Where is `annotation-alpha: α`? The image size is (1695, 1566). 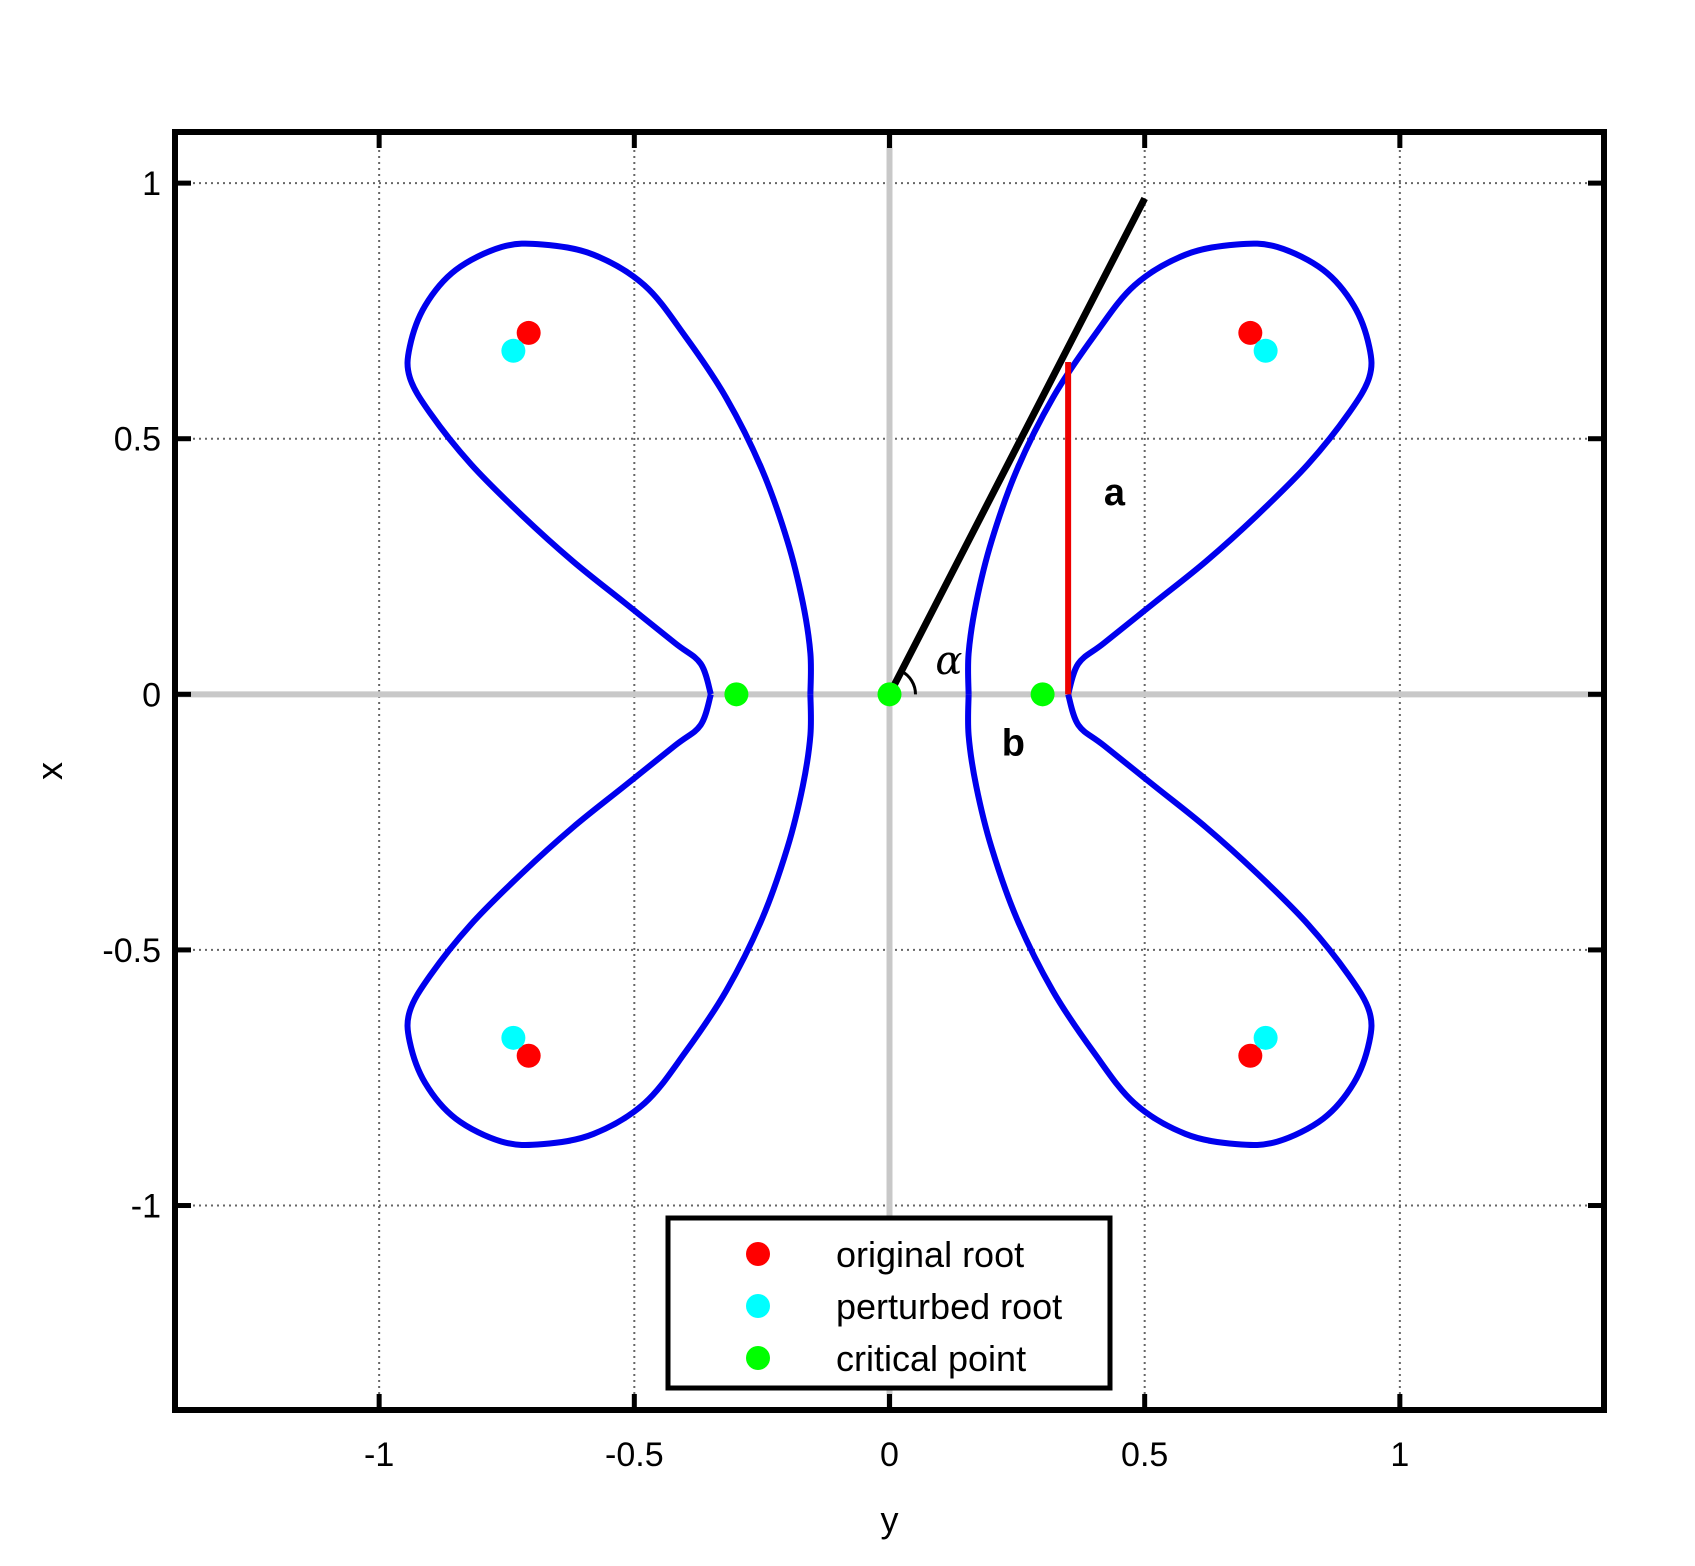
annotation-alpha: α is located at coordinates (948, 661).